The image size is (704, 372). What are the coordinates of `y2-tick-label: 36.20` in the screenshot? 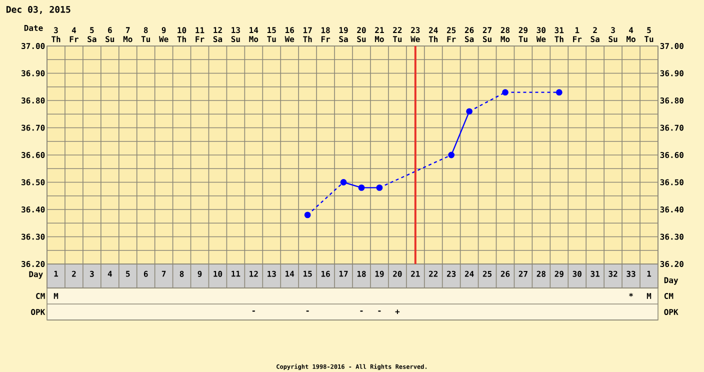 It's located at (672, 264).